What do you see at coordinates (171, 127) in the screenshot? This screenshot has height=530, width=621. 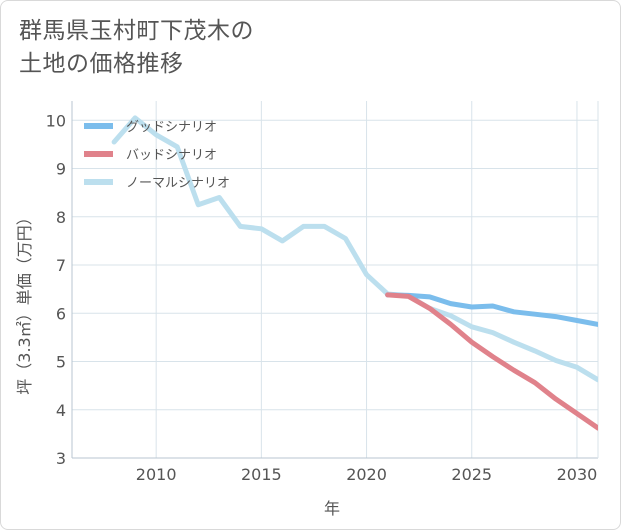 I see `legend-label: グッドシナリオ` at bounding box center [171, 127].